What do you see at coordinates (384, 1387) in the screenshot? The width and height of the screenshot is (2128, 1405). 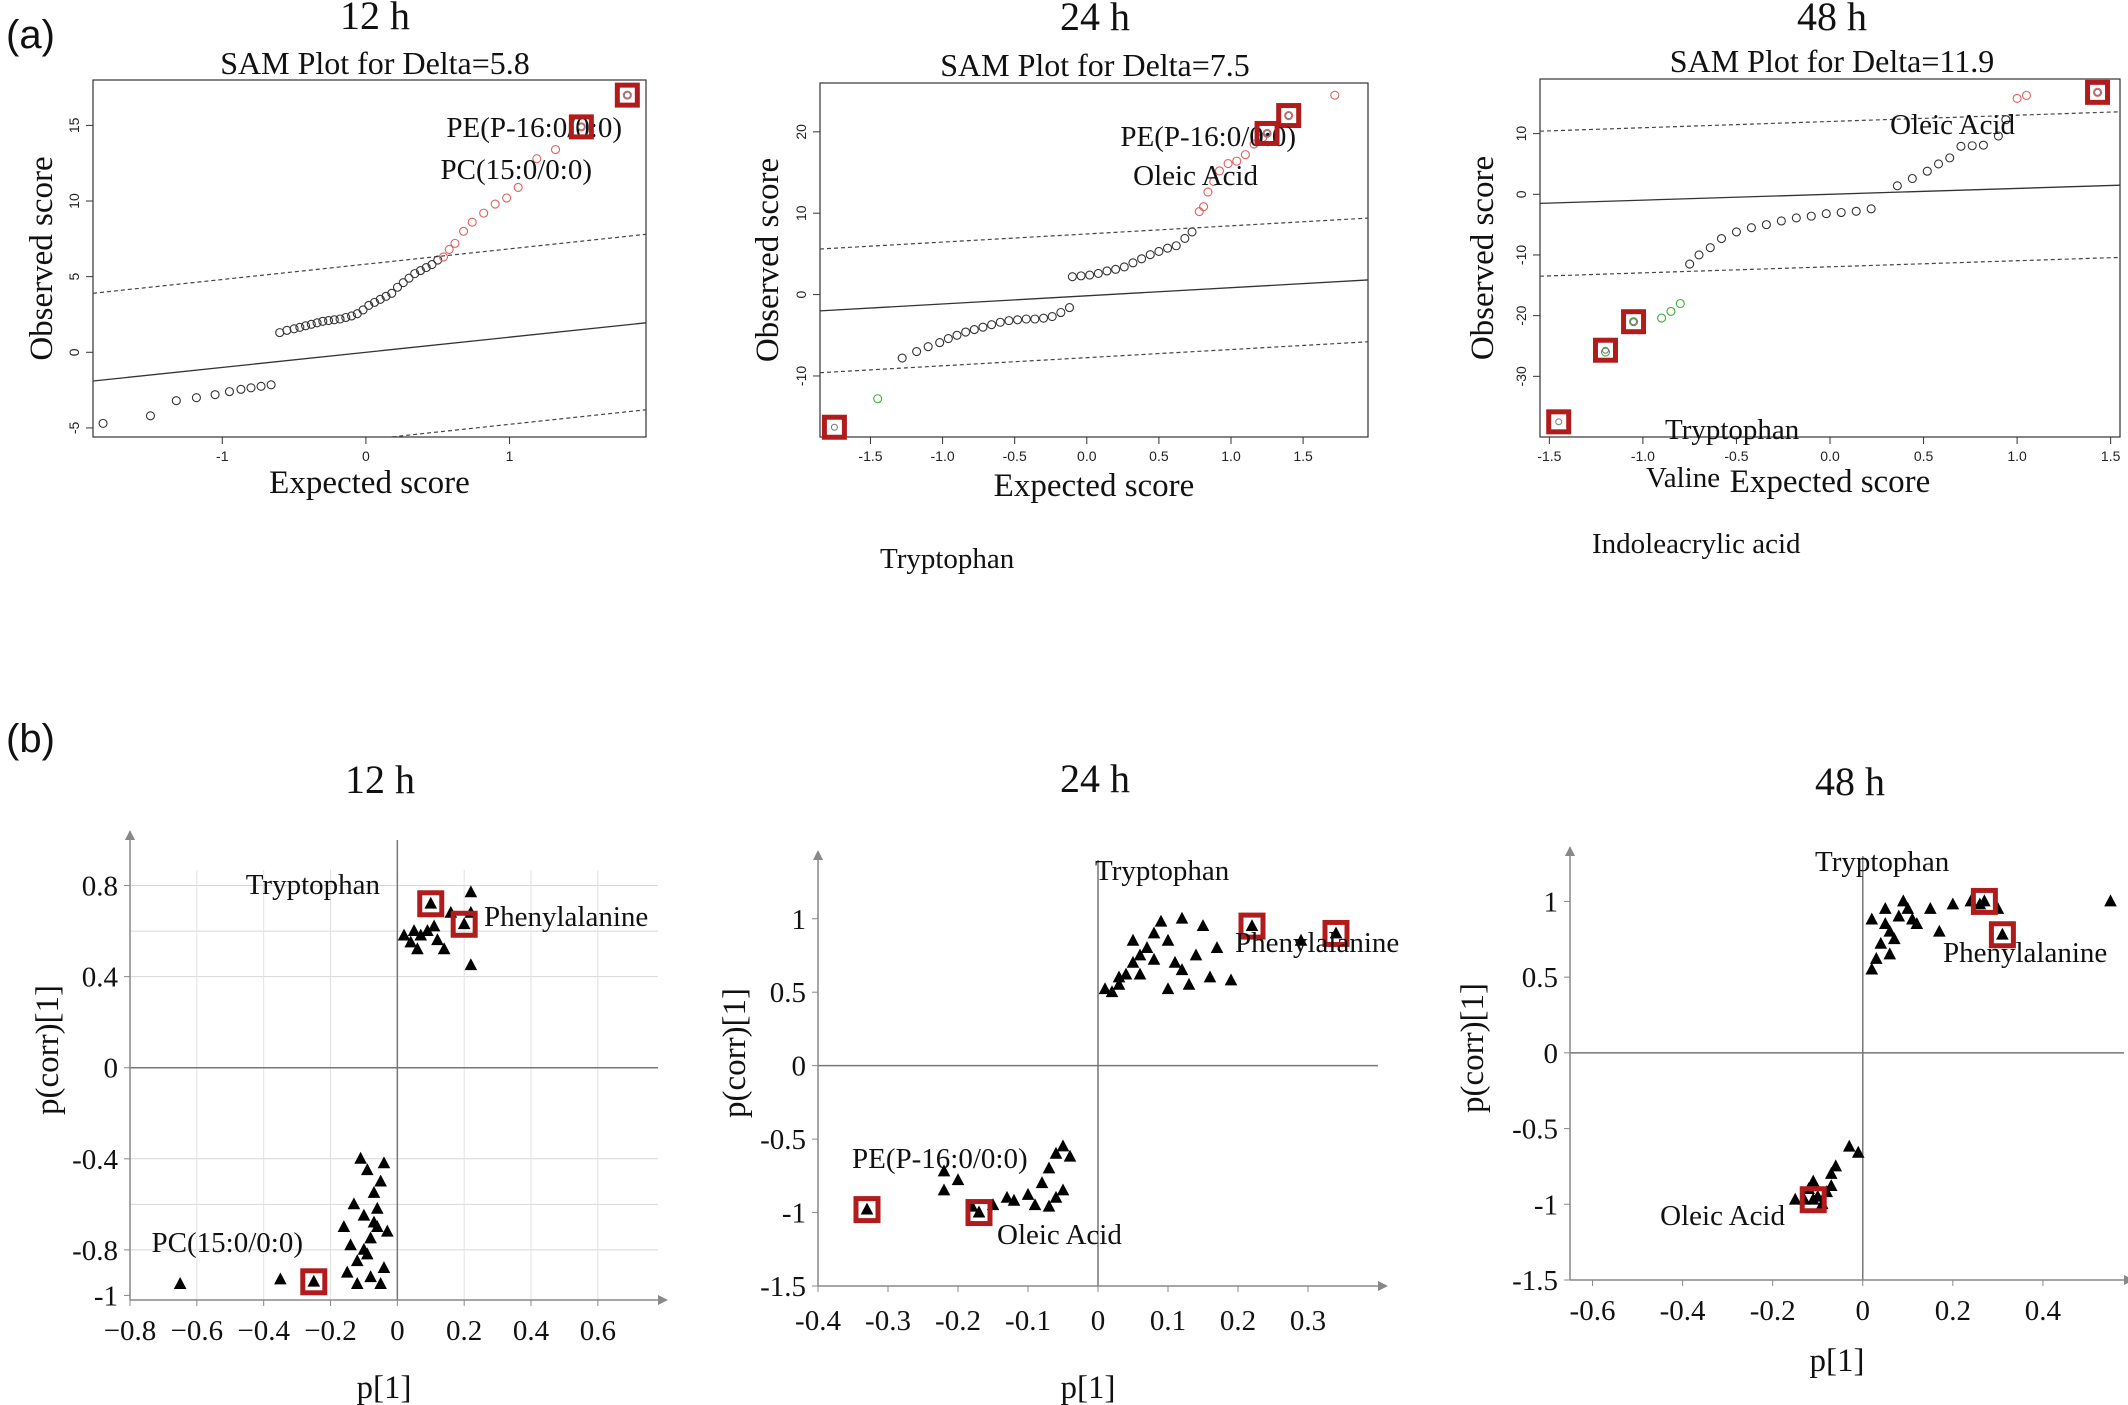 I see `x-axis-label: p[1]` at bounding box center [384, 1387].